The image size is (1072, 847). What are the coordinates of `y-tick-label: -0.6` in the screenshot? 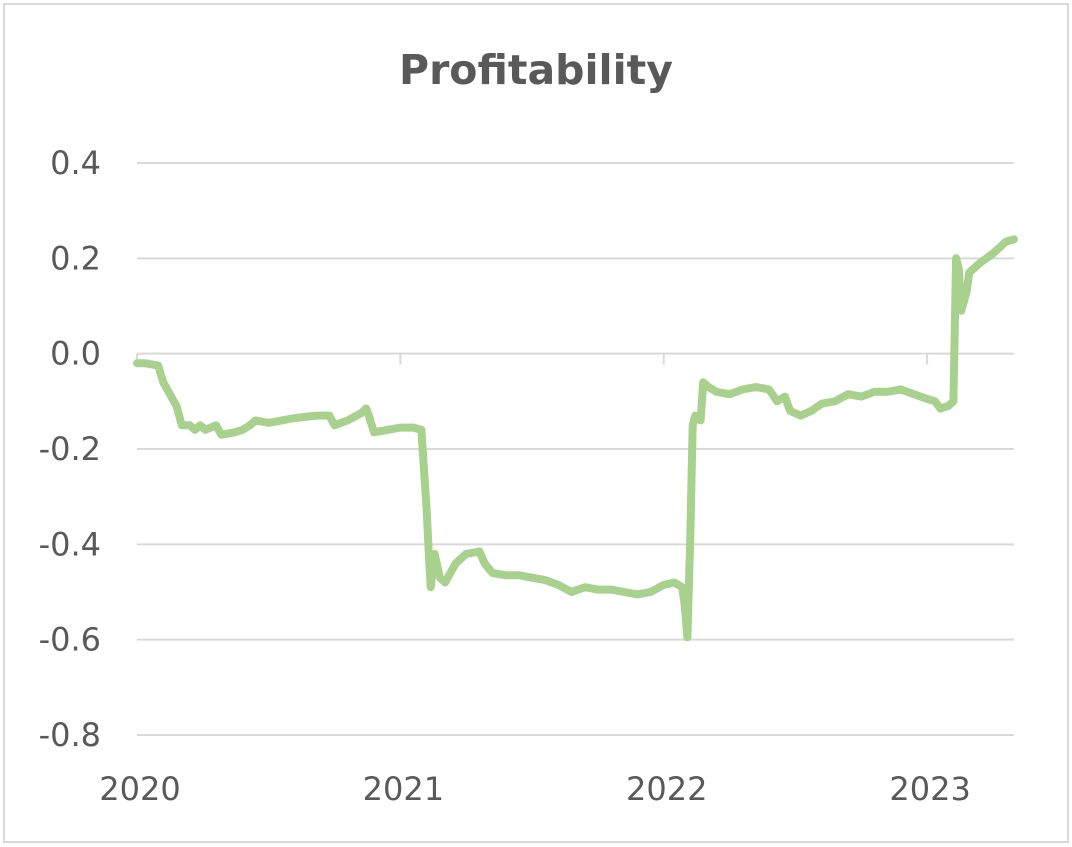 It's located at (70, 640).